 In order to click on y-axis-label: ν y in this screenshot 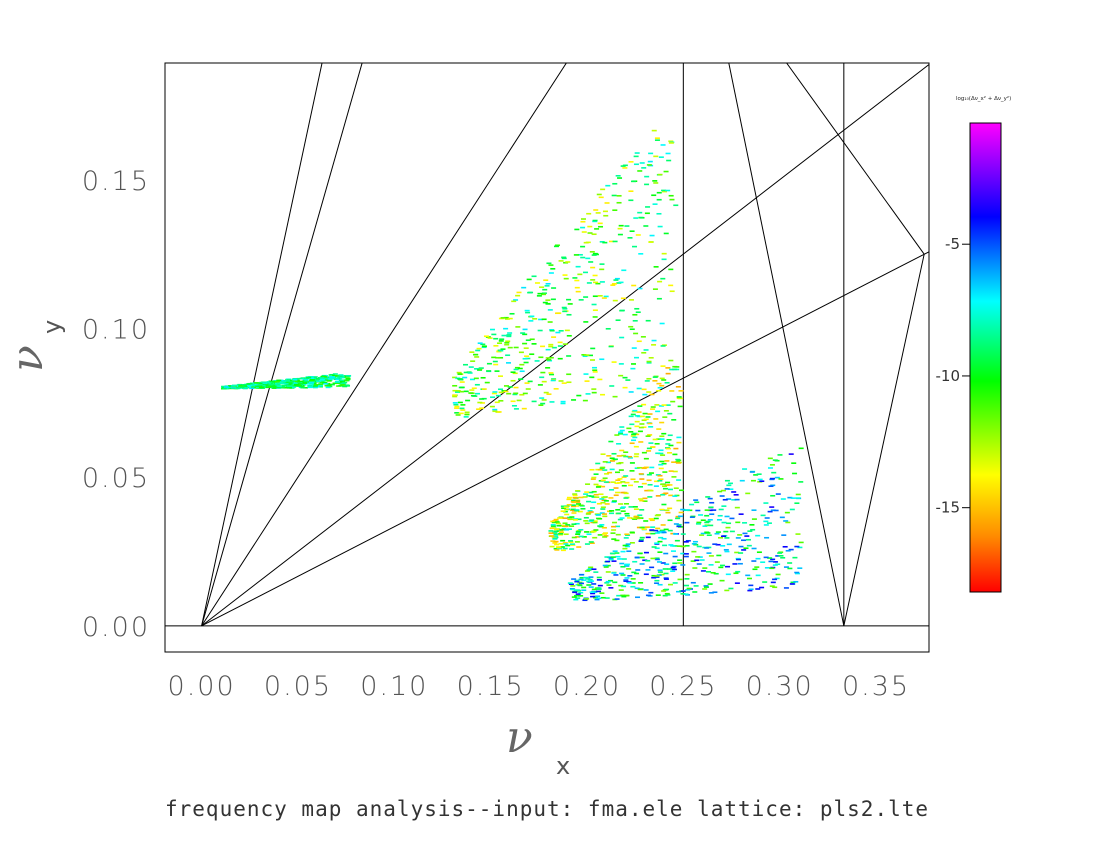, I will do `click(34, 346)`.